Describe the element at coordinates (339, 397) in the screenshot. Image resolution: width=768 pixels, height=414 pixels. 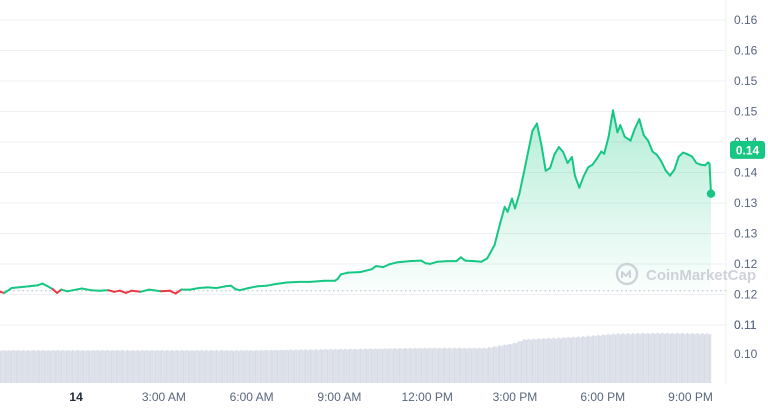
I see `x-tick-label: 9:00 AM` at that location.